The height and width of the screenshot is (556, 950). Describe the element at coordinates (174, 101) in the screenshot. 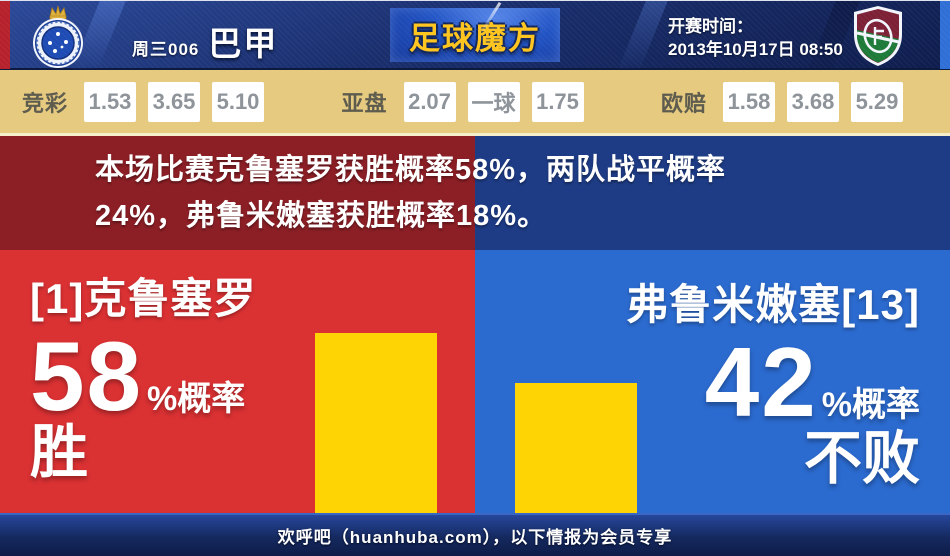

I see `jingcai-draw-odds: 3.65` at that location.